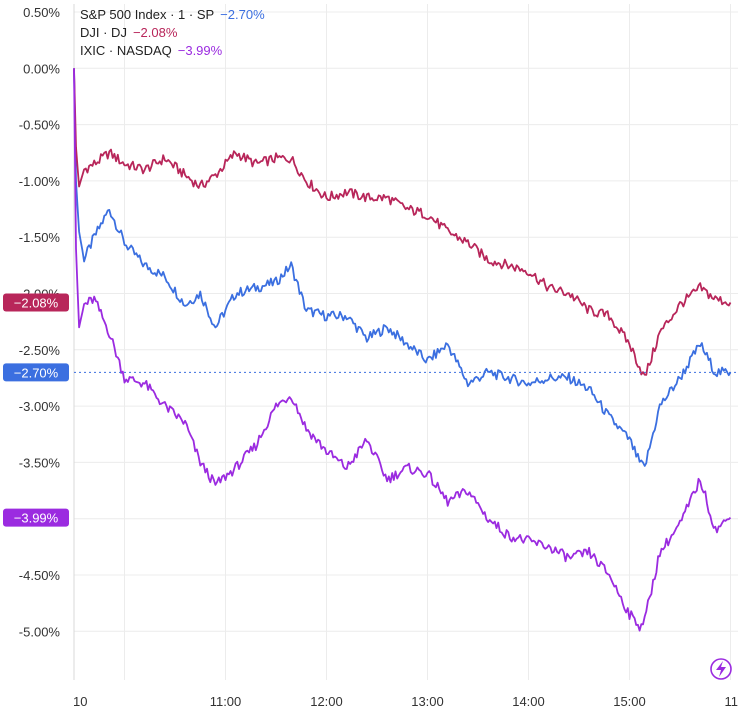 Image resolution: width=754 pixels, height=725 pixels. What do you see at coordinates (41, 68) in the screenshot?
I see `y-tick-label: 0.00%` at bounding box center [41, 68].